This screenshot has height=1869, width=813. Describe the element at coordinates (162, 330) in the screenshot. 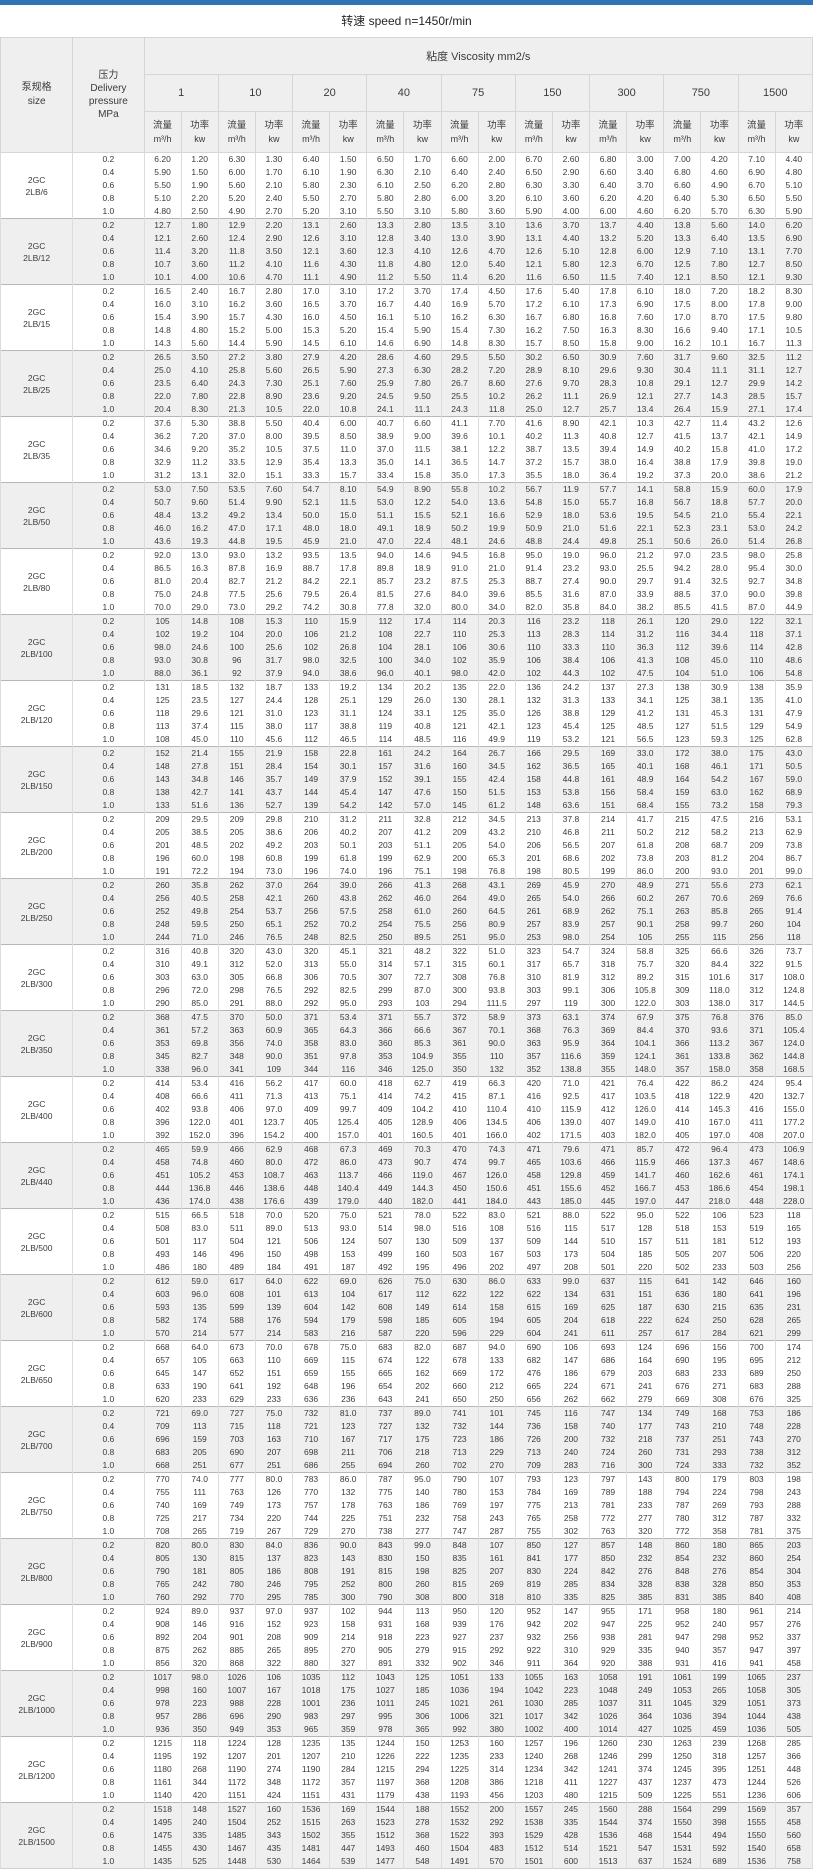

I see `flow-cell: 14.8` at that location.